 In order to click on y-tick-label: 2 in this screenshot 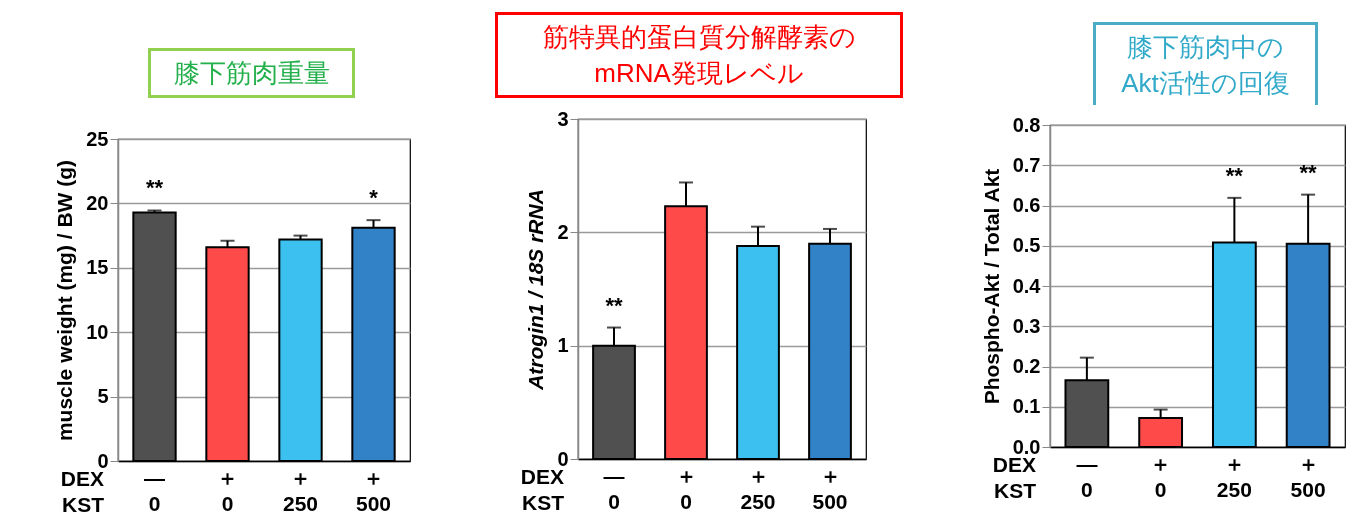, I will do `click(563, 231)`.